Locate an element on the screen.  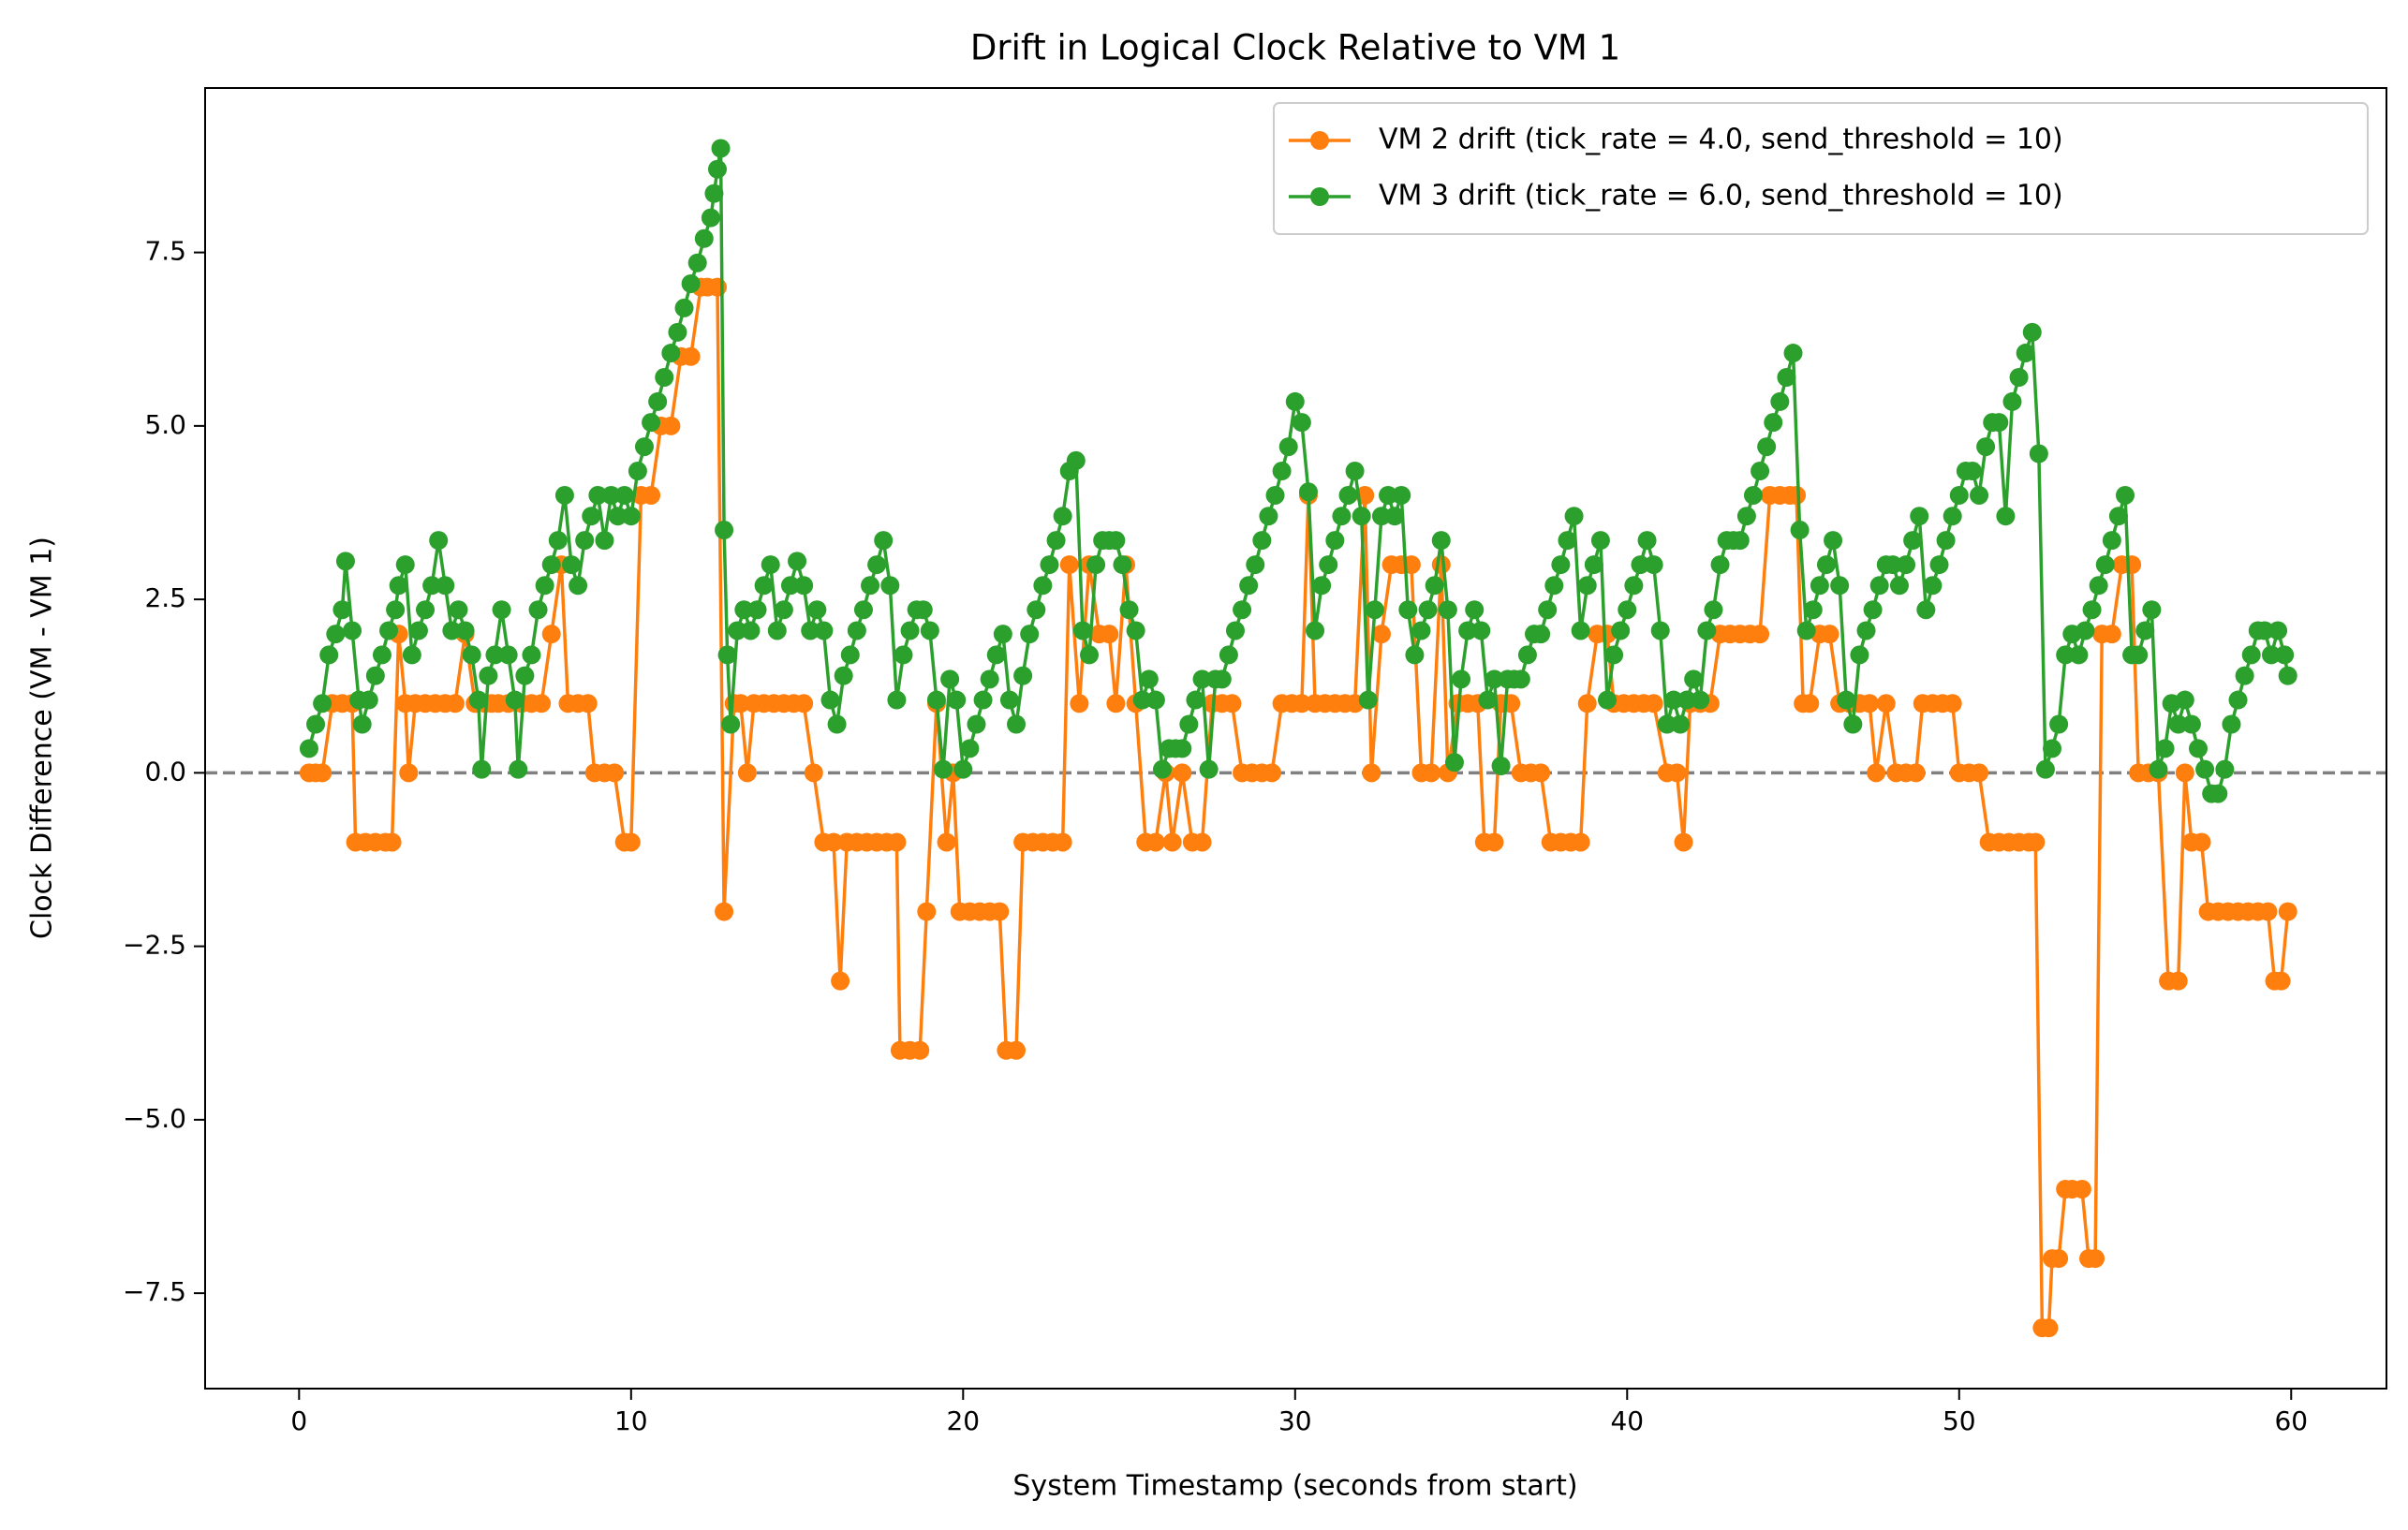
y-tick-label: −7.5 is located at coordinates (154, 1291).